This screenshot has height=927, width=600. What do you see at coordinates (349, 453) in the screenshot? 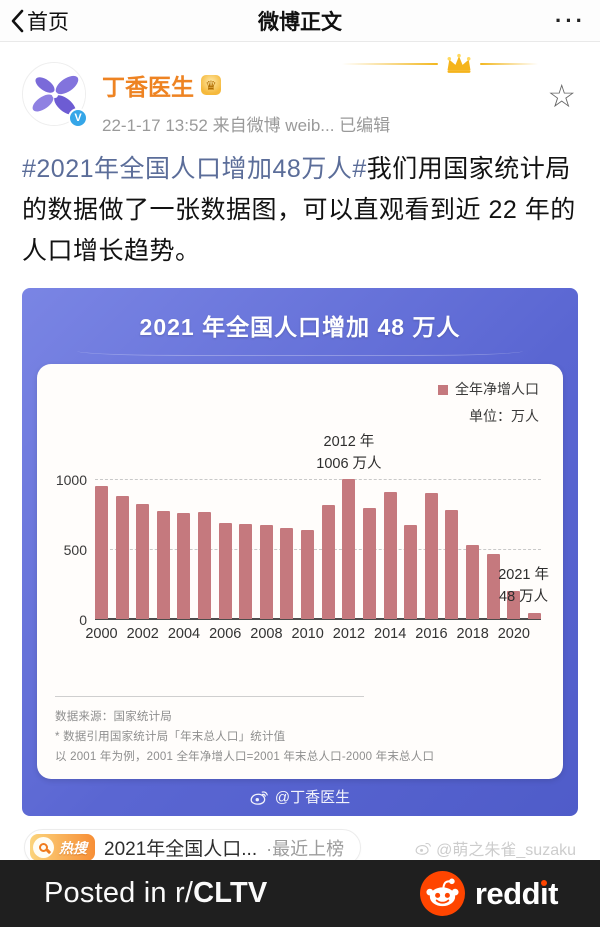
I see `annotation-2012年: 2012 年 1006 万人` at bounding box center [349, 453].